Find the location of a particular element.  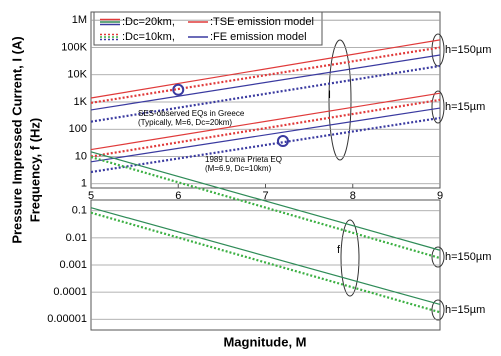

legend-label: :Dc=10km, is located at coordinates (148, 37).